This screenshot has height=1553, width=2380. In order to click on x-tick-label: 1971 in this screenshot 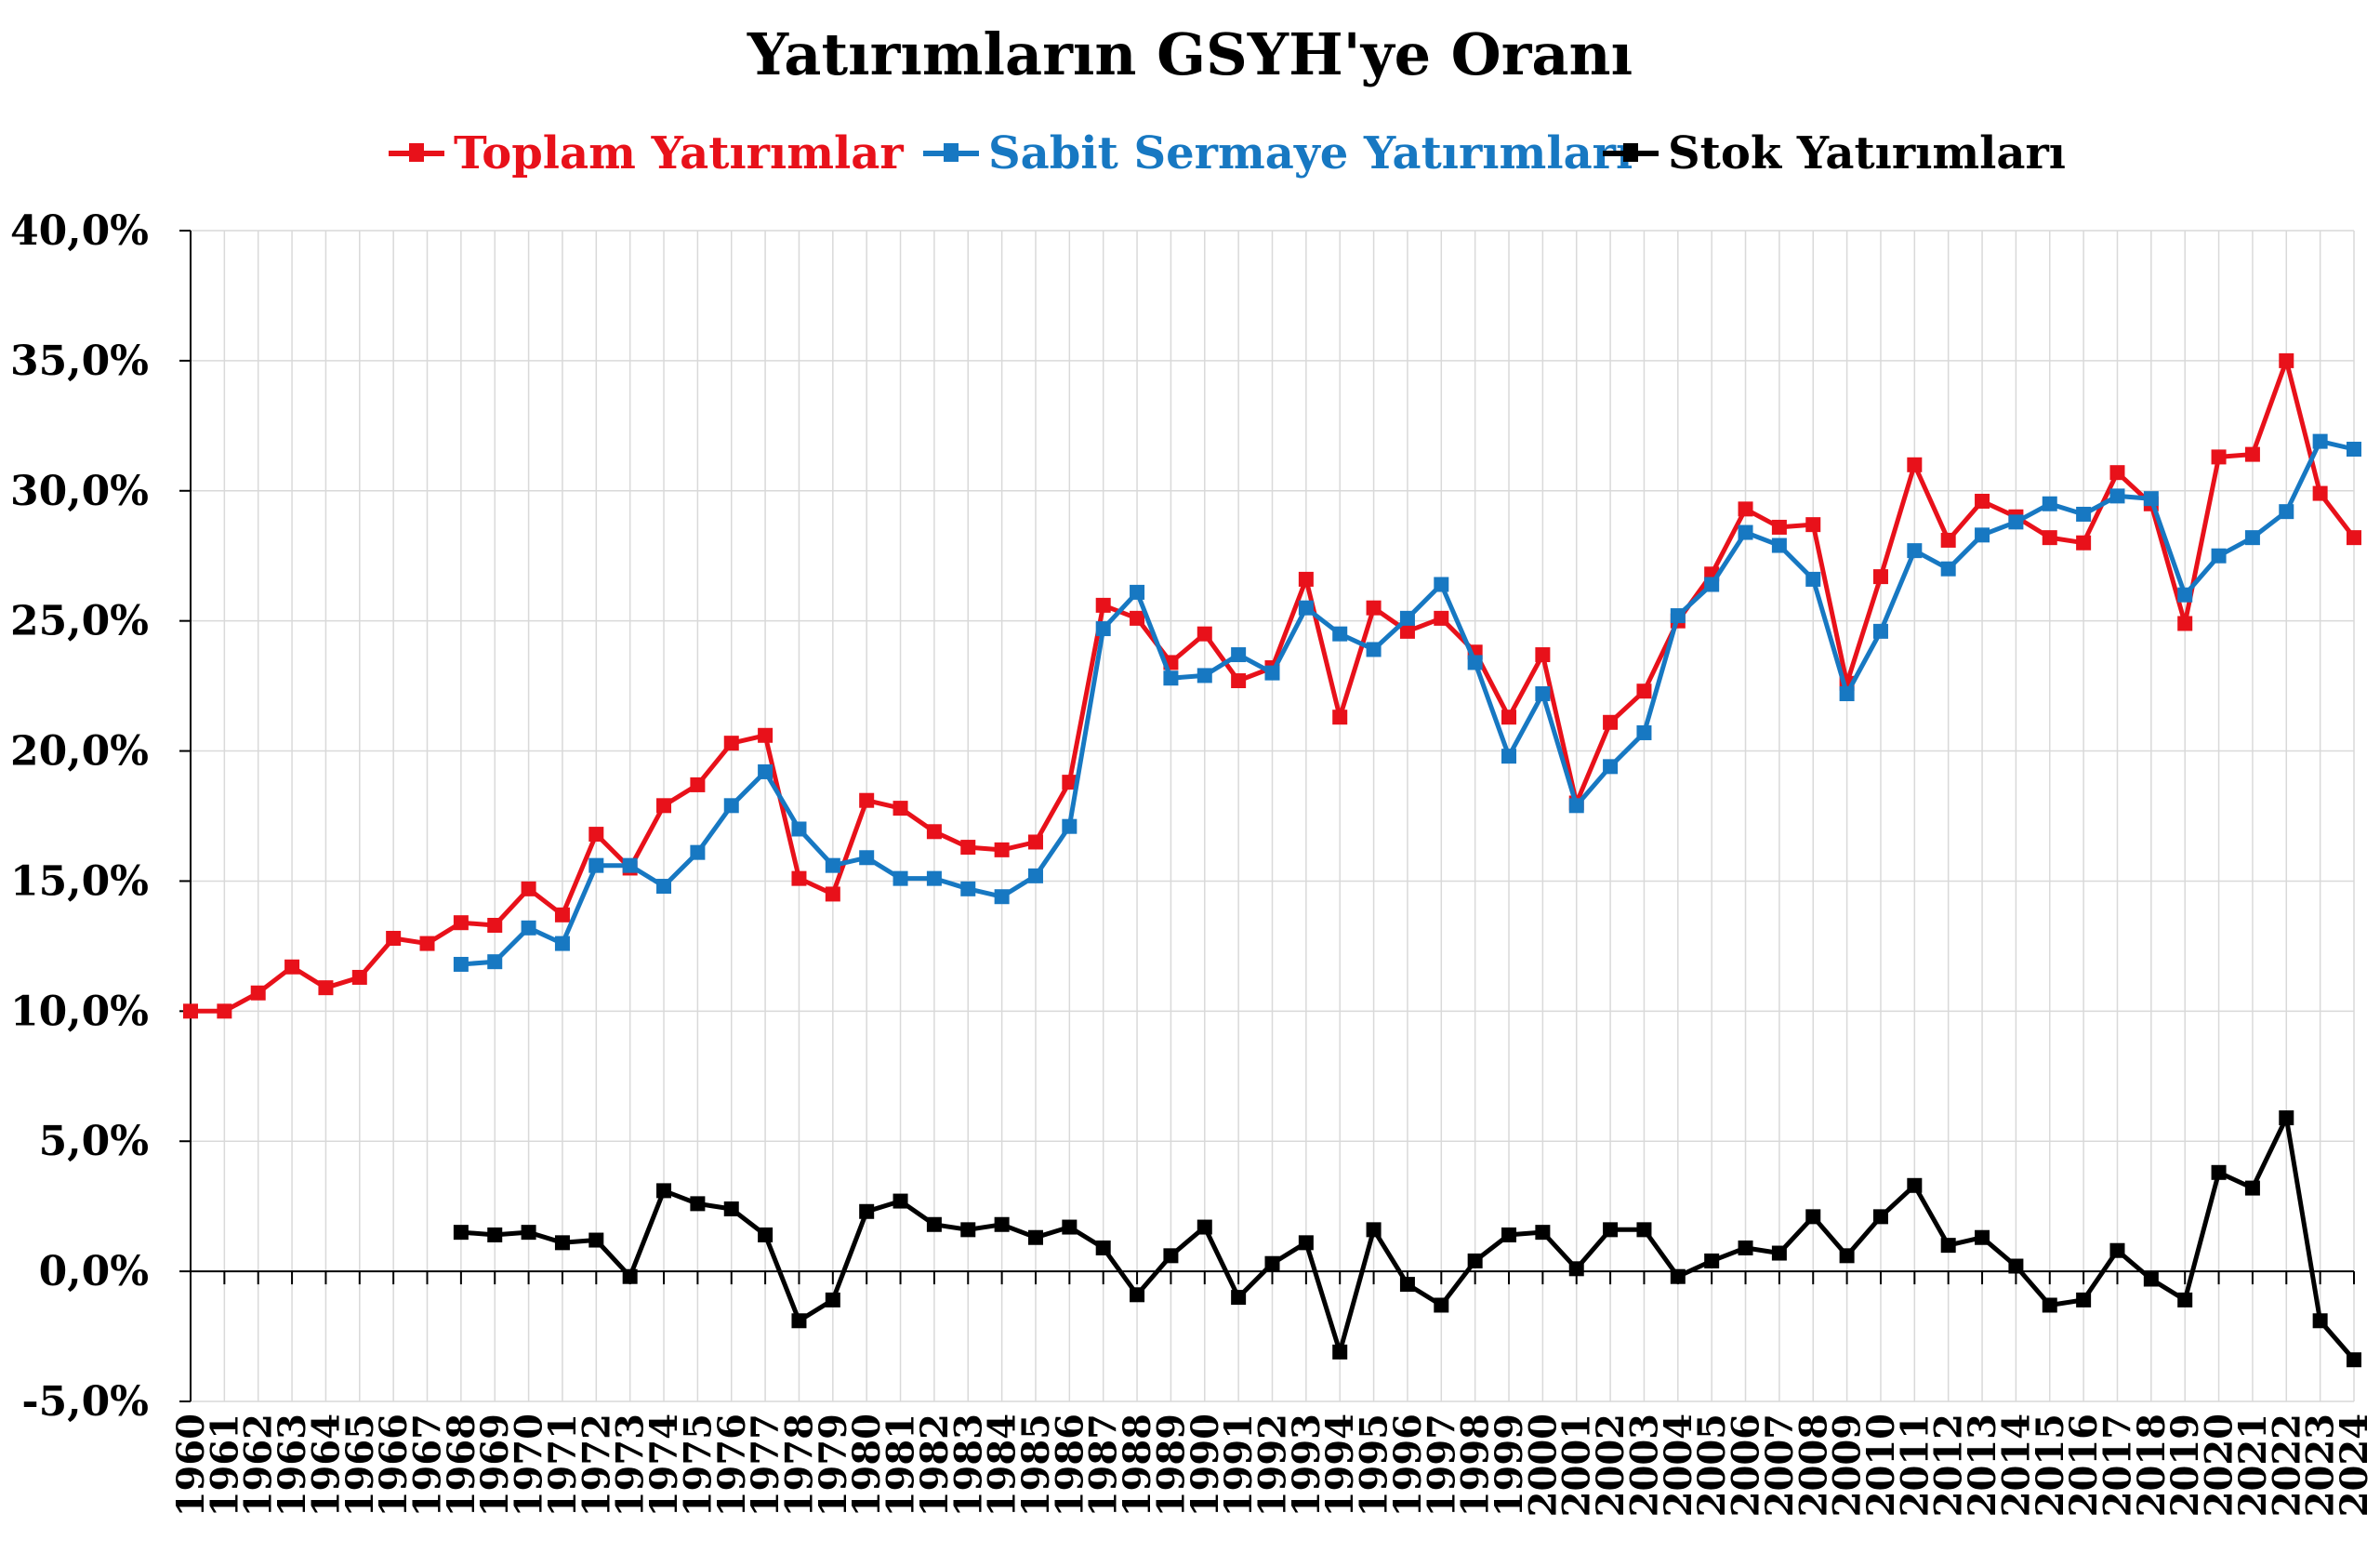, I will do `click(563, 1465)`.